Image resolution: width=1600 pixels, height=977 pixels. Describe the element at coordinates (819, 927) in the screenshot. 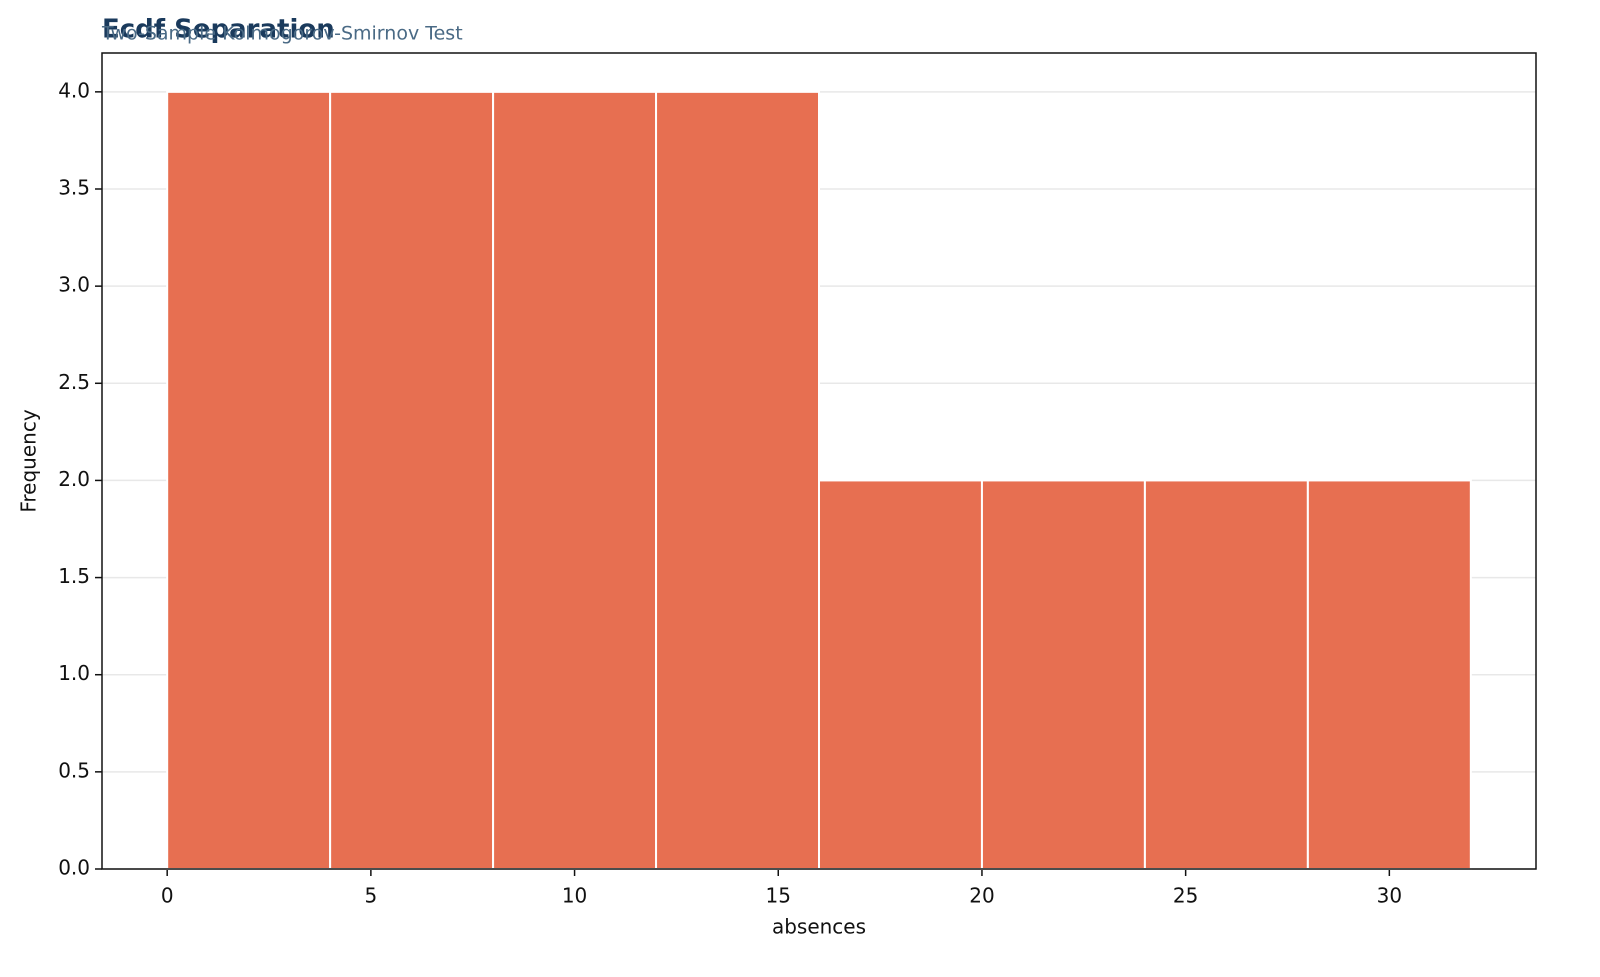

I see `x-axis-label: absences` at that location.